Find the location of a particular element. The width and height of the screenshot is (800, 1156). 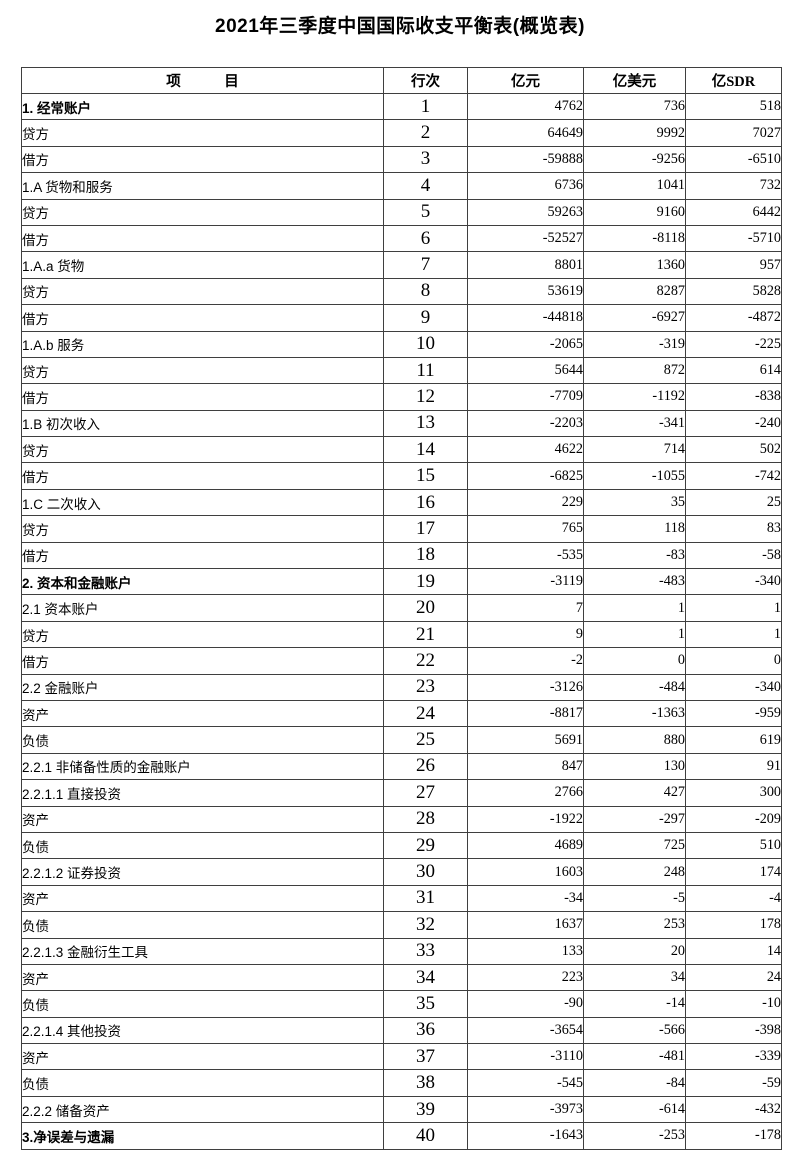

line-number-cell: 11 is located at coordinates (425, 370).